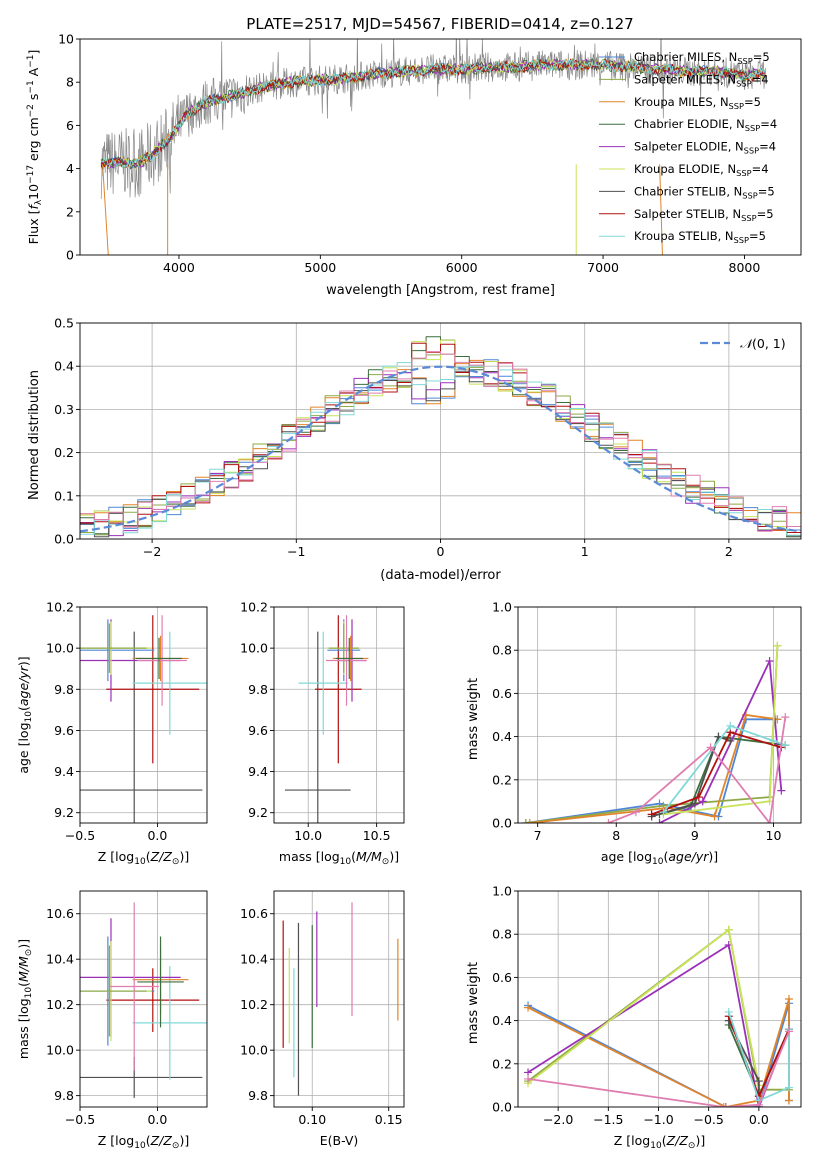 Image resolution: width=819 pixels, height=1170 pixels. What do you see at coordinates (777, 645) in the screenshot?
I see `marker-krou_elodie` at bounding box center [777, 645].